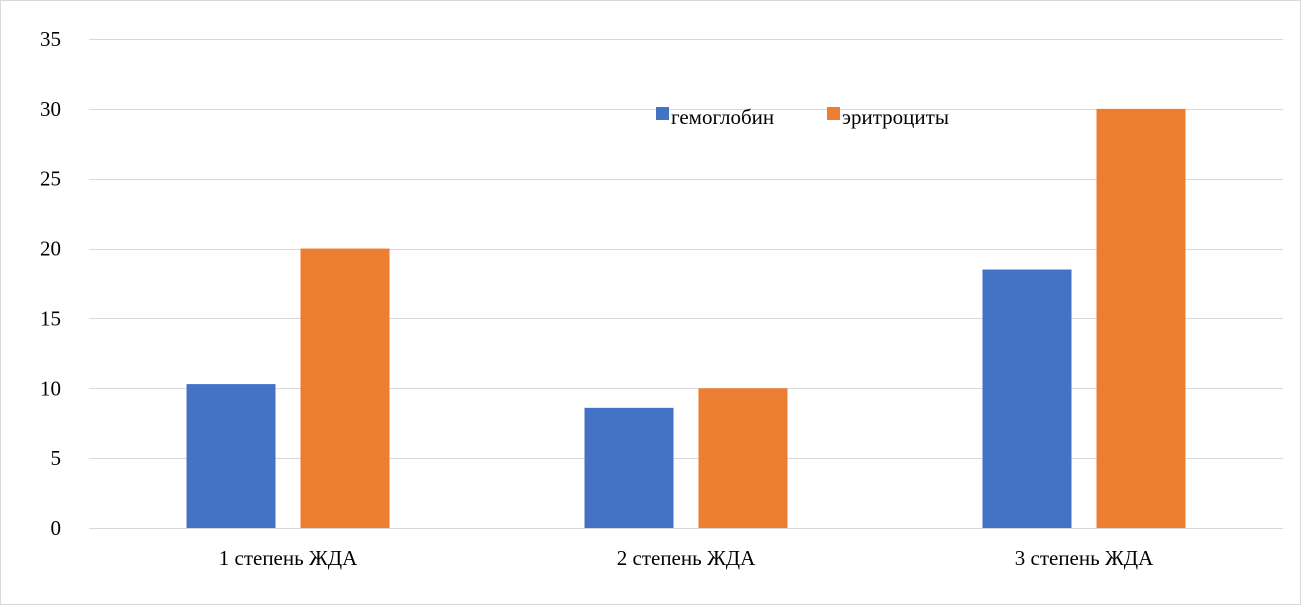 The height and width of the screenshot is (606, 1301). Describe the element at coordinates (50, 39) in the screenshot. I see `y-tick-label: 35` at that location.